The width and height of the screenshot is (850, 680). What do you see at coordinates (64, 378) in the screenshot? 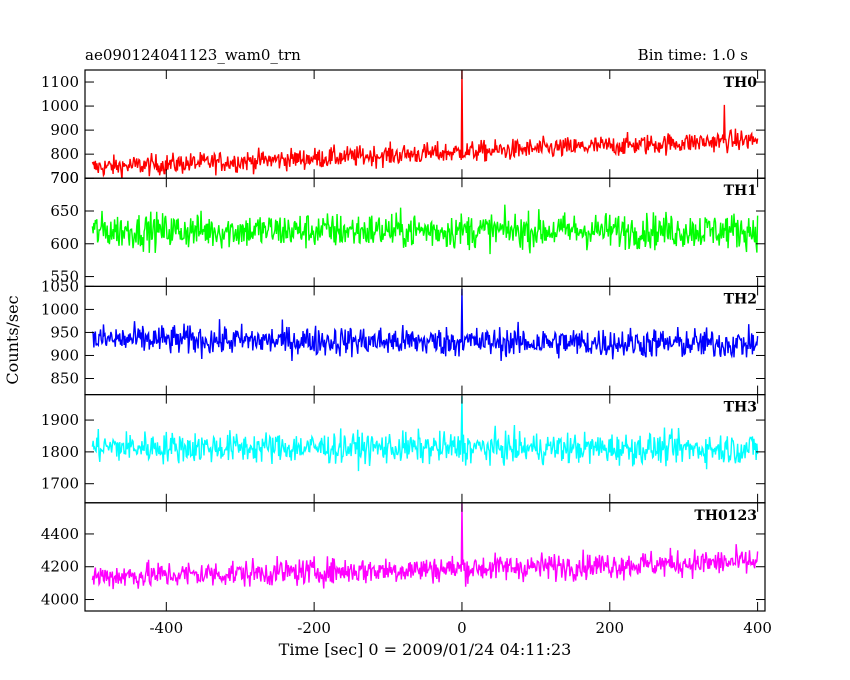
I see `y-tick-label: 850` at bounding box center [64, 378].